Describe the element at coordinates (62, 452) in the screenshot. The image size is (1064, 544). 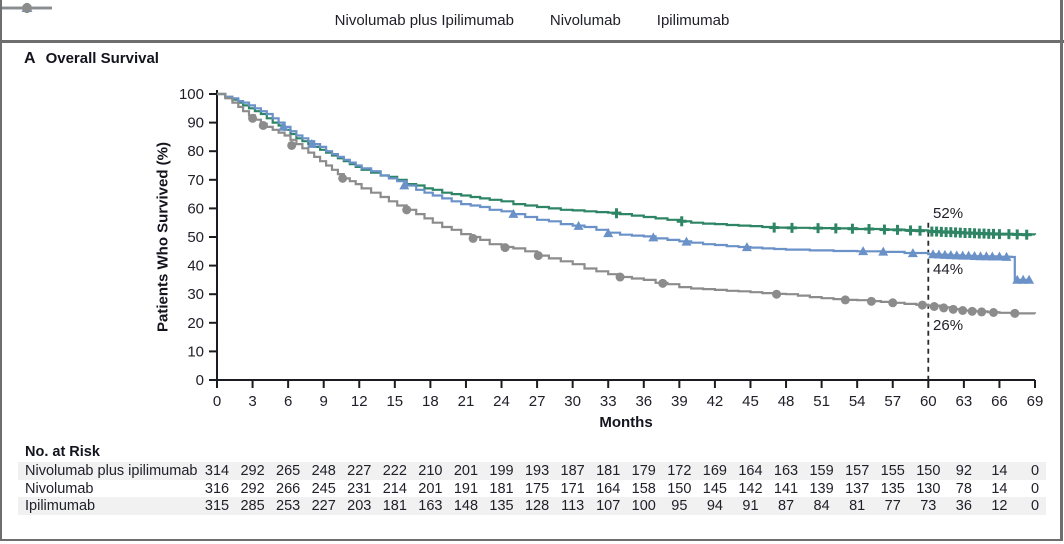
I see `risk-table-header: No. at Risk` at that location.